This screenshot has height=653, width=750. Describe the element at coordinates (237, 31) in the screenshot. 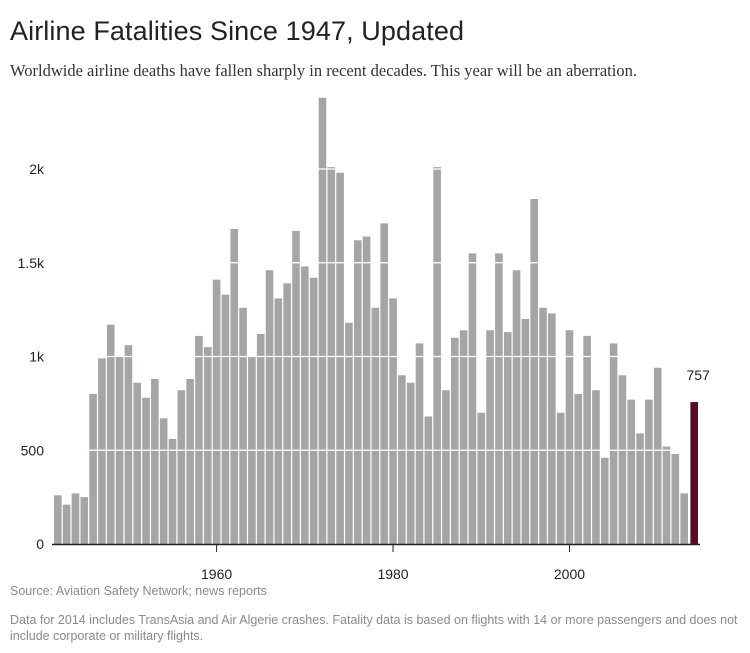

I see `chart-title: Airline Fatalities Since 1947, Updated` at that location.